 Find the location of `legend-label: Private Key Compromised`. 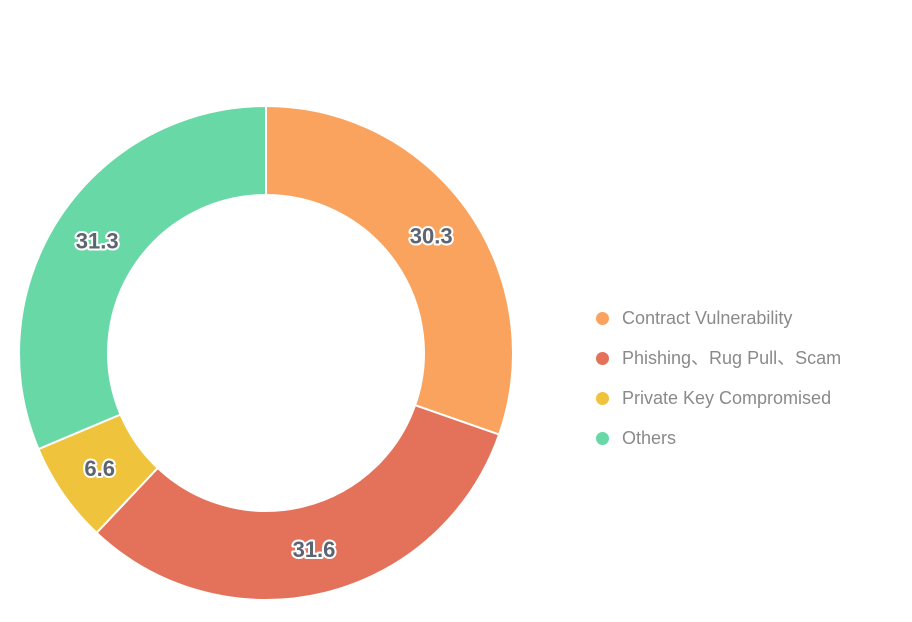

legend-label: Private Key Compromised is located at coordinates (727, 398).